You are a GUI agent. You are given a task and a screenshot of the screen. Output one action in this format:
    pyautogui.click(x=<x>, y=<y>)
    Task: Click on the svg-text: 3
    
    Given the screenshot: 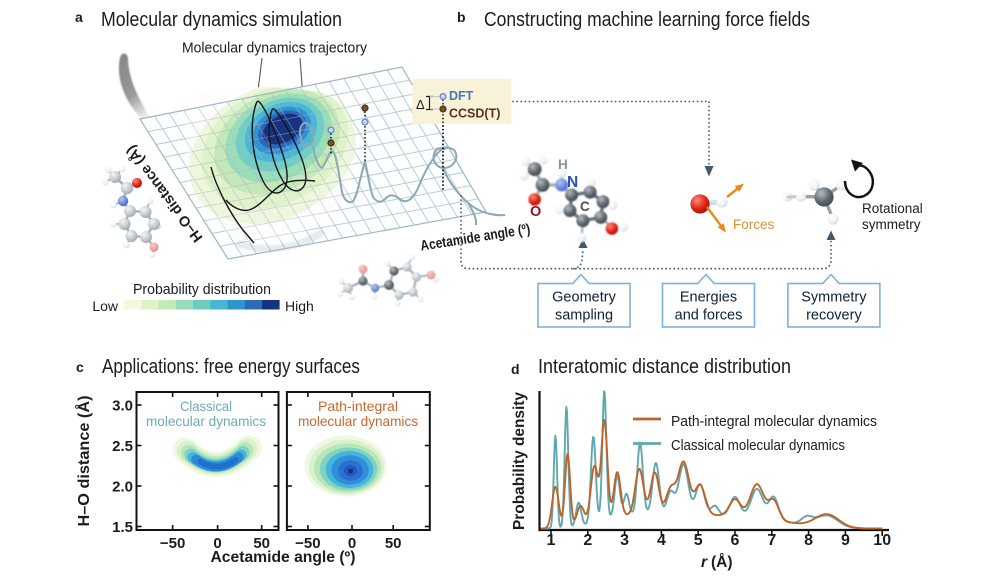 What is the action you would take?
    pyautogui.click(x=624, y=540)
    